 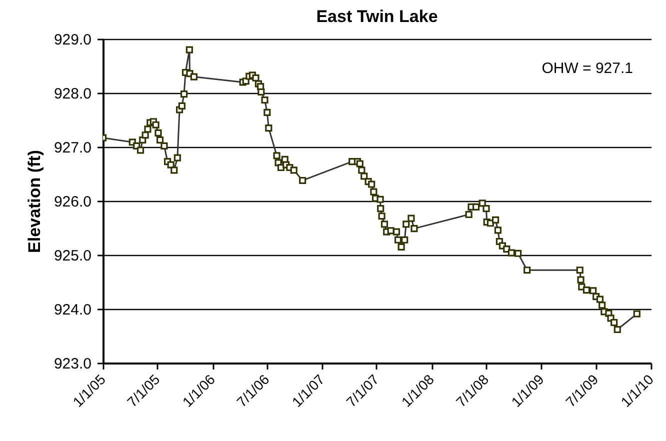 What do you see at coordinates (73, 256) in the screenshot?
I see `y-tick-label: 925.0` at bounding box center [73, 256].